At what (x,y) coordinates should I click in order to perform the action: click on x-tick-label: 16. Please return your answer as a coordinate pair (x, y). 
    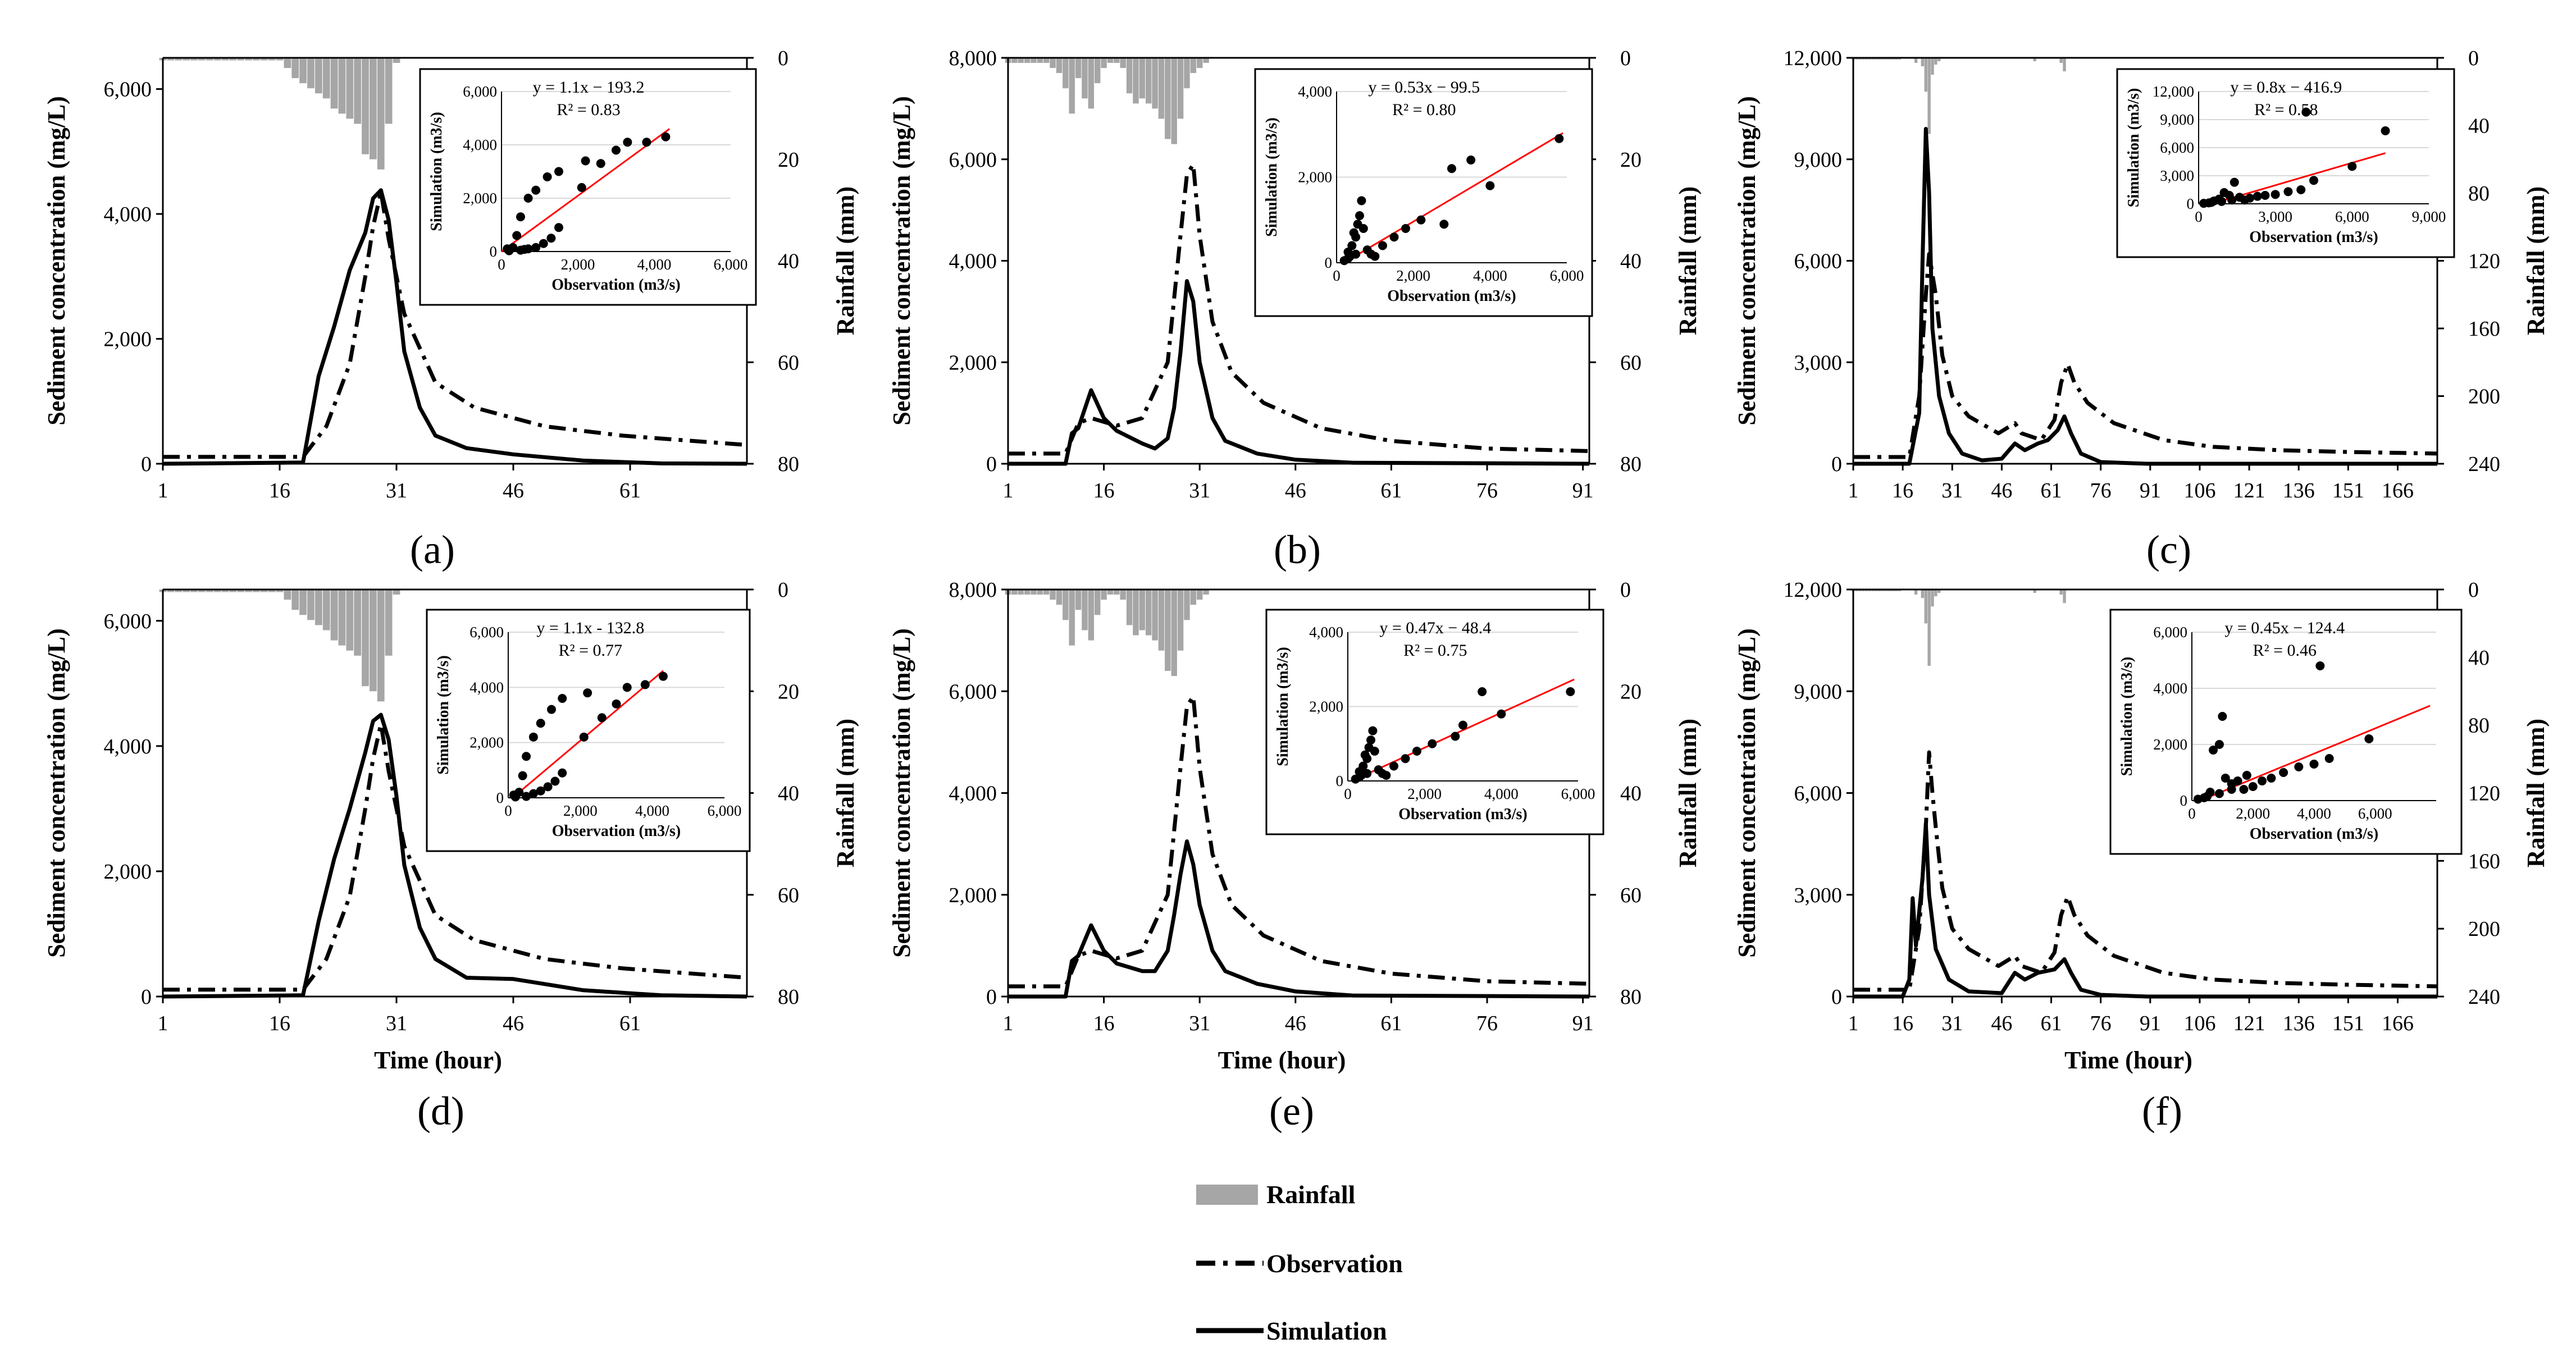
    Looking at the image, I should click on (1104, 490).